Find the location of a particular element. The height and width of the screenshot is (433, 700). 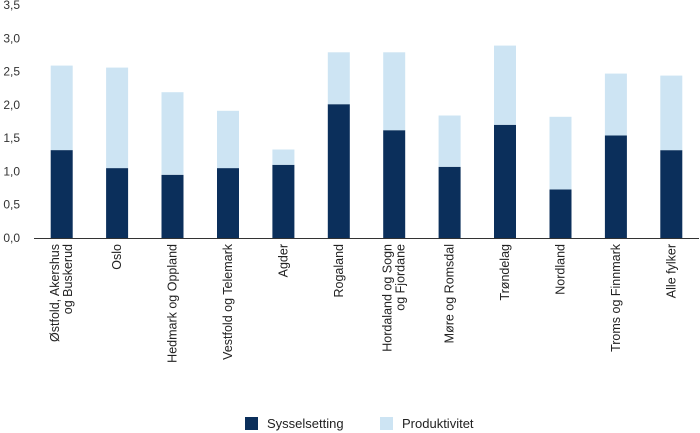

x-tick-label: og Fjordane is located at coordinates (401, 277).